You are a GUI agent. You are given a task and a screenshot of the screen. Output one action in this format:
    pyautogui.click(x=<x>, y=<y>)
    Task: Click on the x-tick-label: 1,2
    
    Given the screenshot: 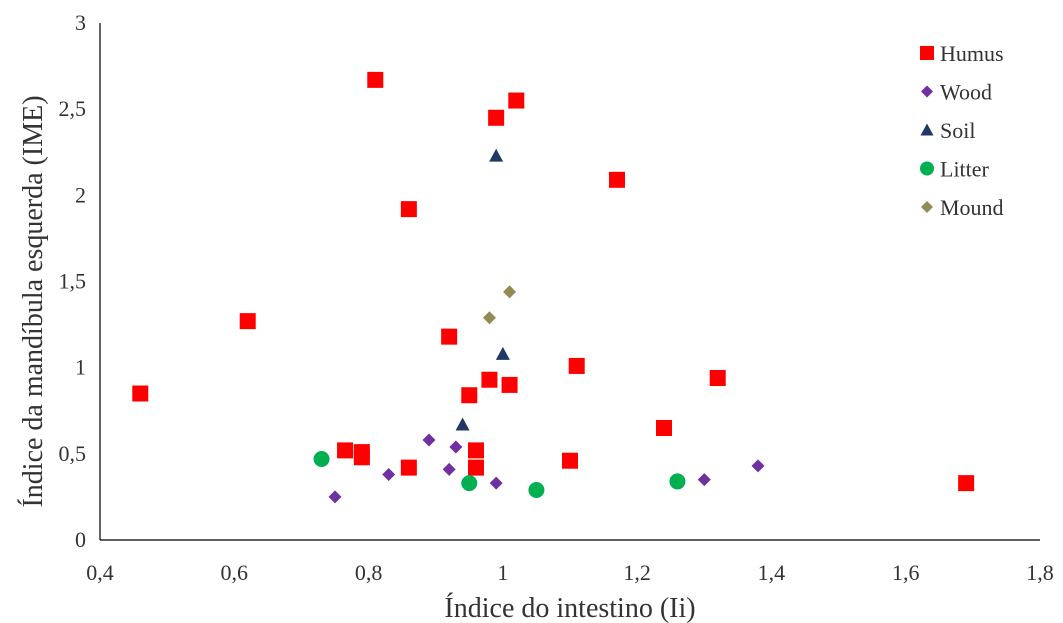 What is the action you would take?
    pyautogui.click(x=637, y=572)
    